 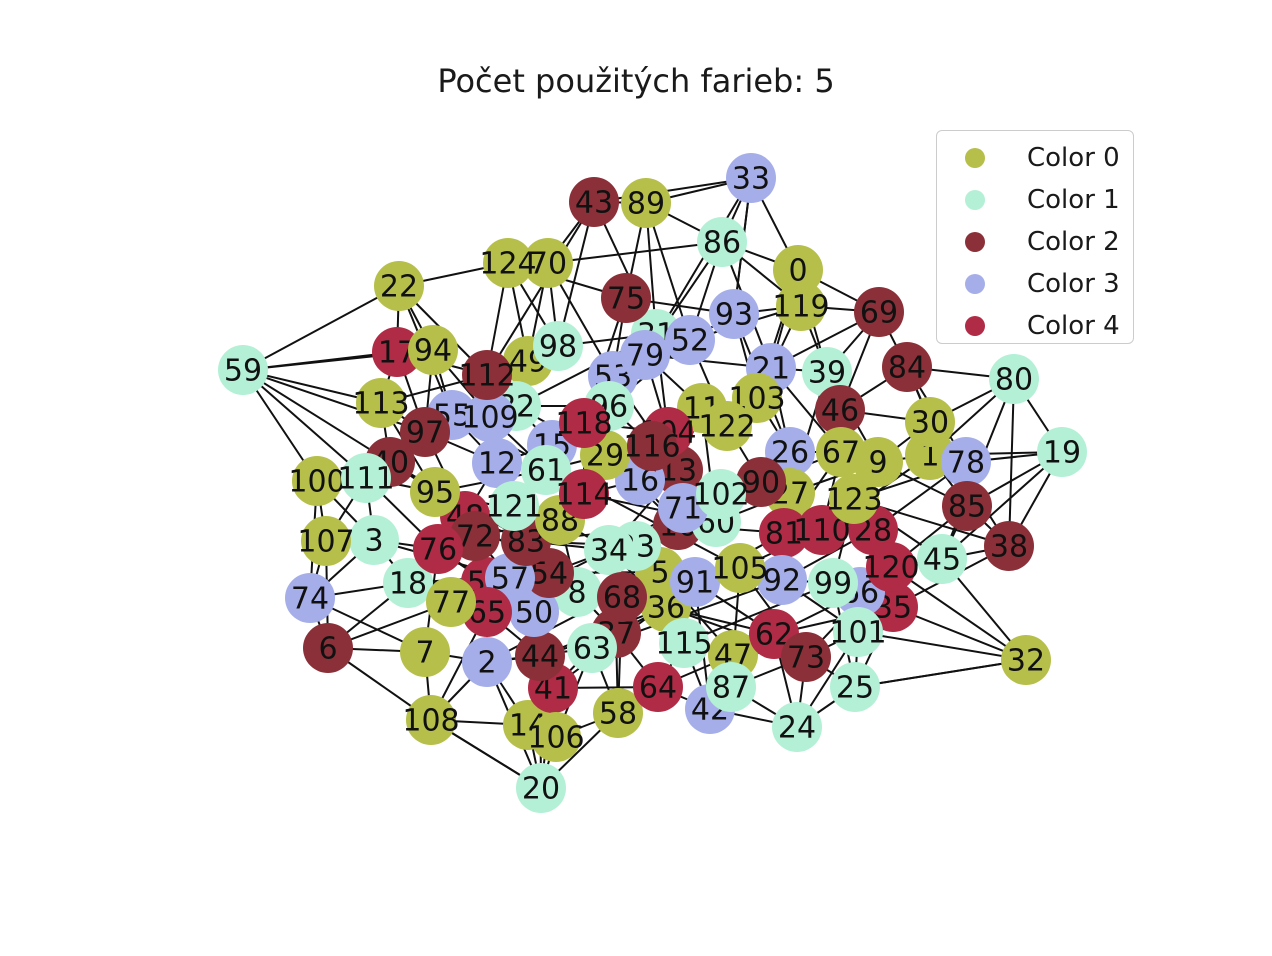 I want to click on node-label: 50, so click(x=534, y=613).